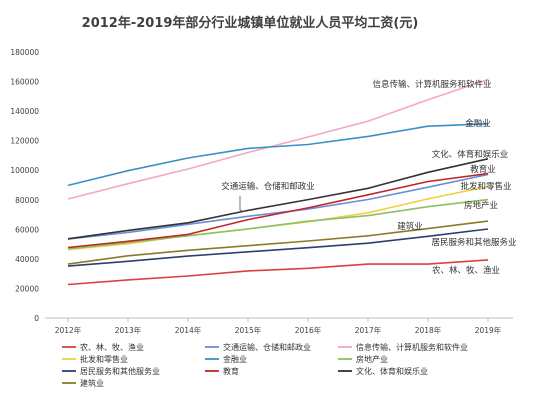  I want to click on y-tick-label: 40000, so click(27, 259).